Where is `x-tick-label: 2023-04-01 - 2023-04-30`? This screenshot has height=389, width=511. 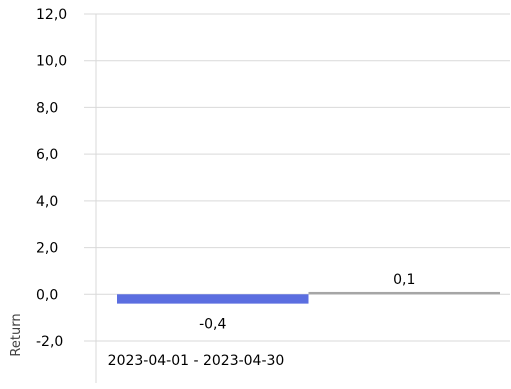 x-tick-label: 2023-04-01 - 2023-04-30 is located at coordinates (196, 361).